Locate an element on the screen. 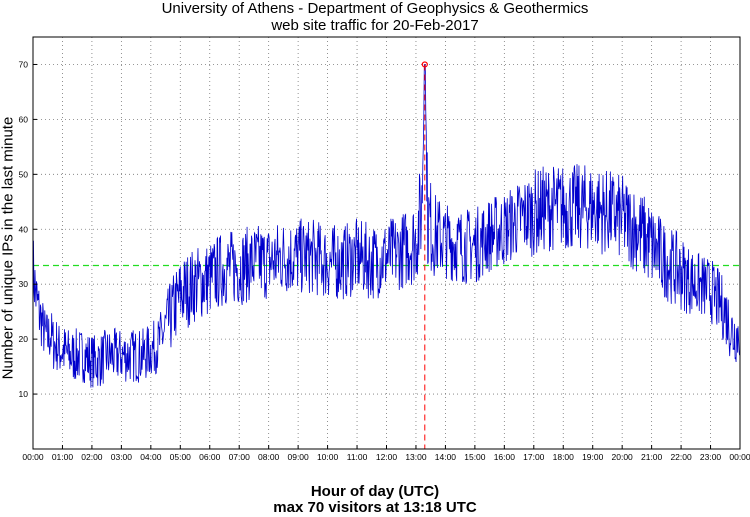 The image size is (750, 517). x-tick-label: 22:00 is located at coordinates (681, 457).